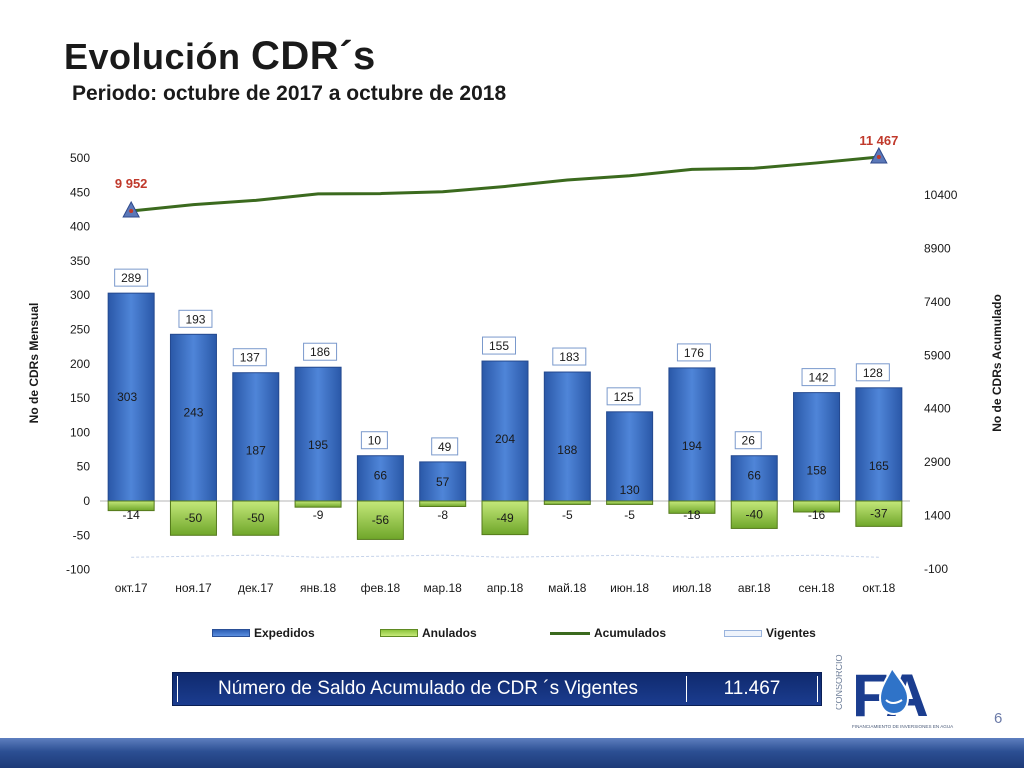 This screenshot has width=1024, height=768. What do you see at coordinates (313, 56) in the screenshot?
I see `slide-title-part-b: CDR´s` at bounding box center [313, 56].